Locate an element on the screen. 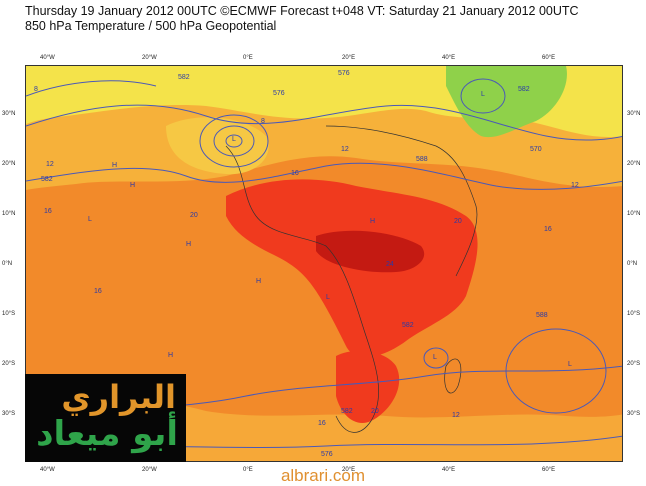 The height and width of the screenshot is (486, 646). coastline-mideast is located at coordinates (401, 201).